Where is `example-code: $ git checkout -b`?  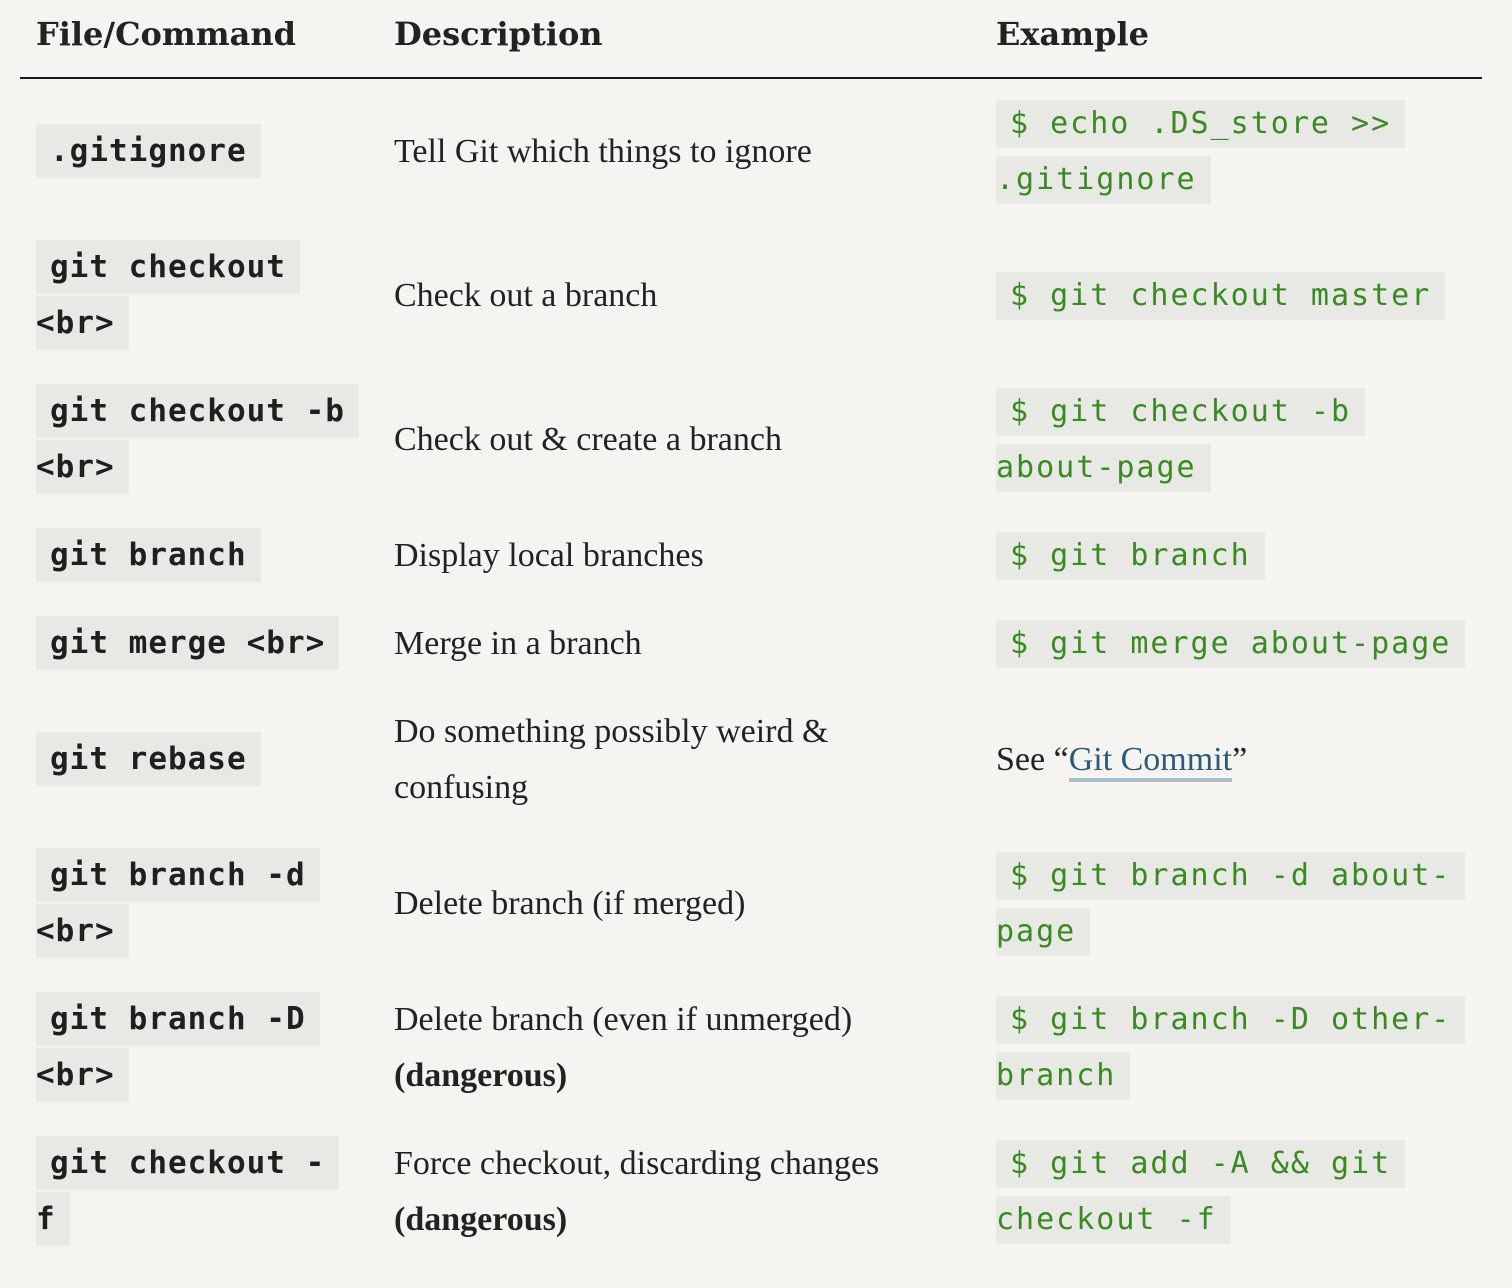
example-code: $ git checkout -b is located at coordinates (1181, 412).